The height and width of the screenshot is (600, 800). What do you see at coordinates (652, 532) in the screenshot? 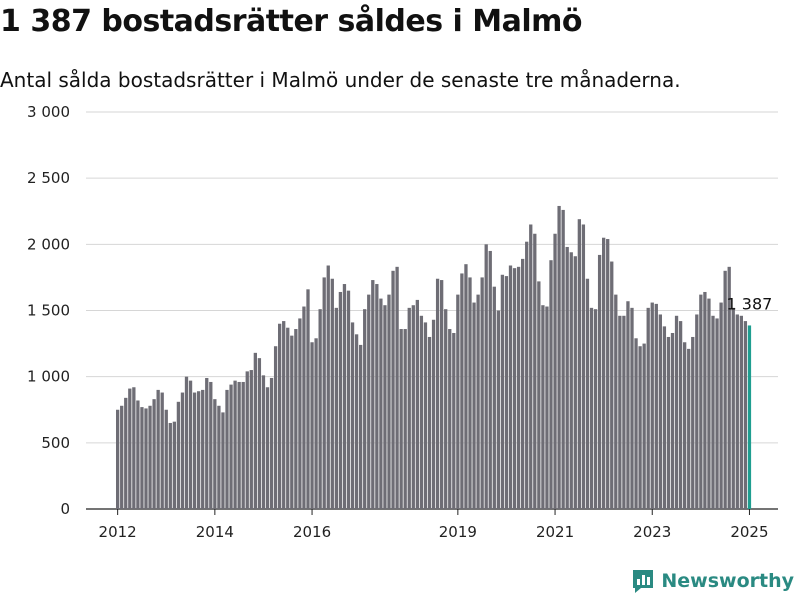
I see `x-tick-label: 2023` at bounding box center [652, 532].